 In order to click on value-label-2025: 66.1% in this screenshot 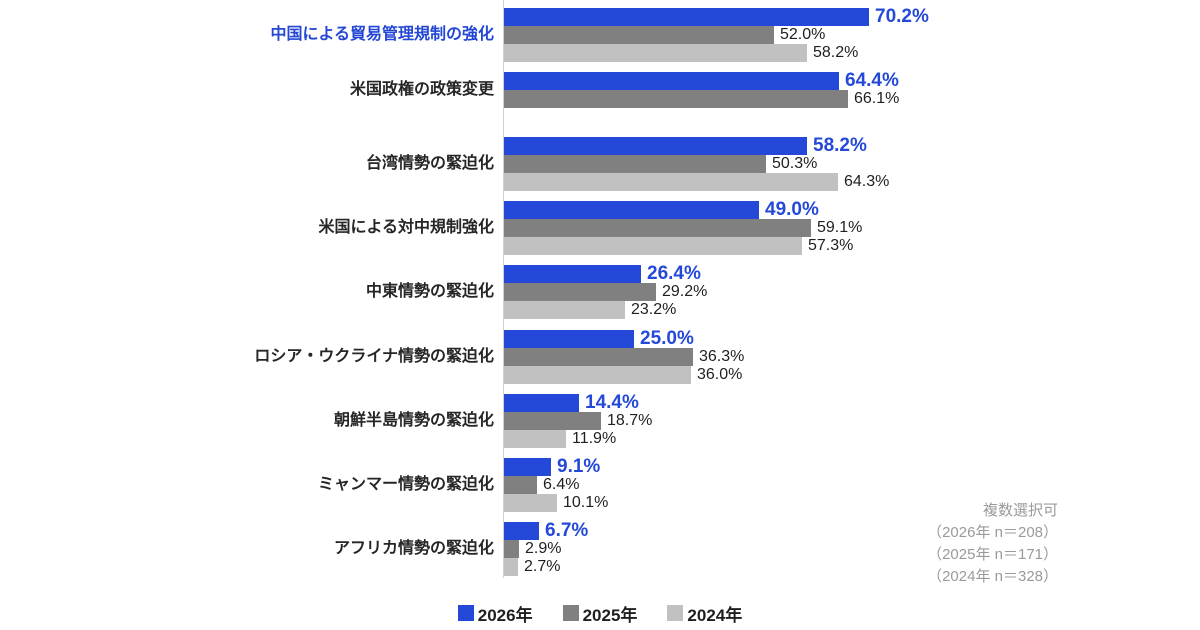, I will do `click(877, 98)`.